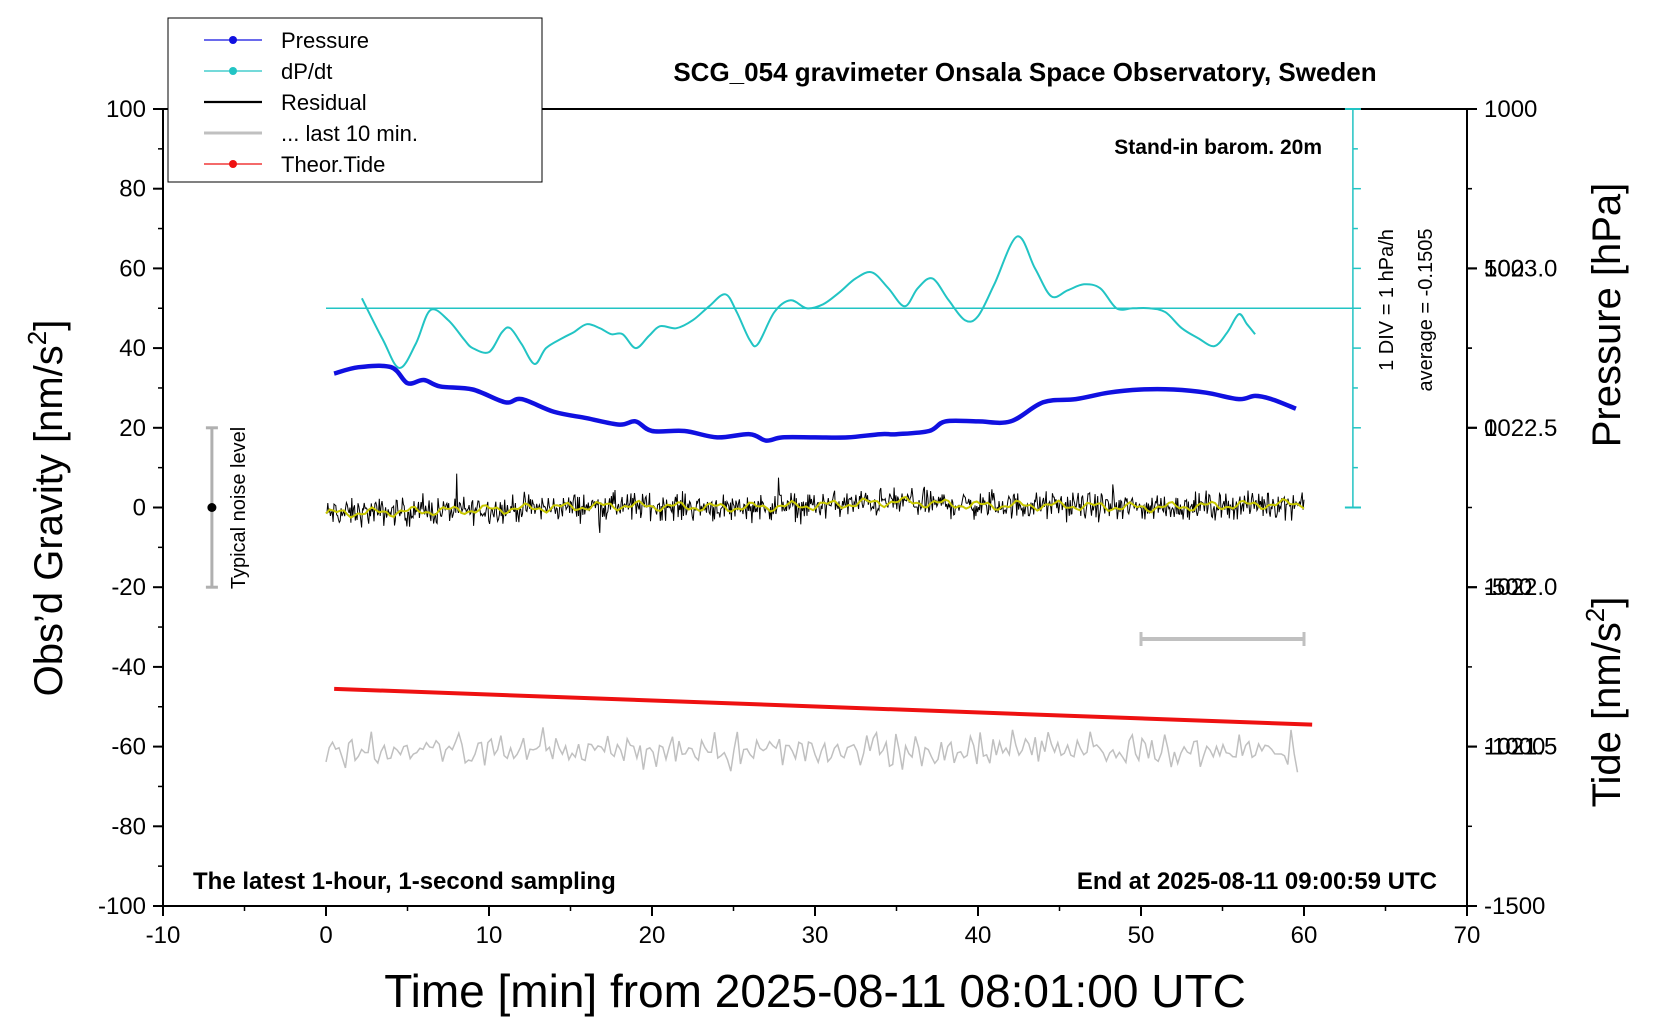 This screenshot has height=1020, width=1660. What do you see at coordinates (1514, 747) in the screenshot?
I see `y-tide-tick-label: -1000` at bounding box center [1514, 747].